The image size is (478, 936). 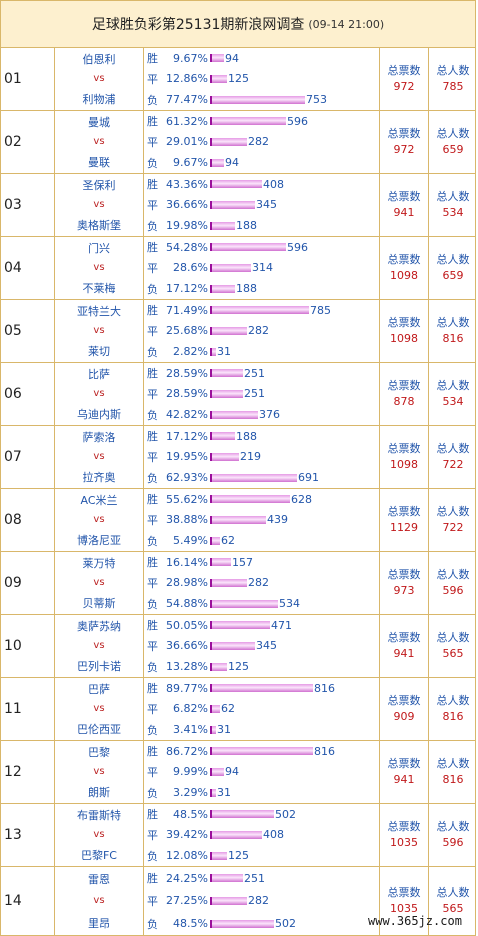 What do you see at coordinates (281, 625) in the screenshot?
I see `win-count: 471` at bounding box center [281, 625].